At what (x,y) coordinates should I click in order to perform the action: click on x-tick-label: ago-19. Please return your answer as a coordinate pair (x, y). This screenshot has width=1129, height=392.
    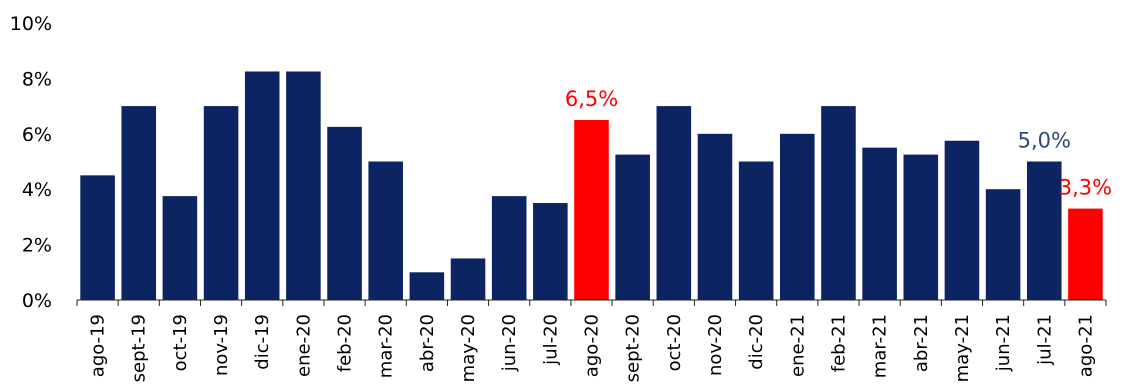
    Looking at the image, I should click on (98, 345).